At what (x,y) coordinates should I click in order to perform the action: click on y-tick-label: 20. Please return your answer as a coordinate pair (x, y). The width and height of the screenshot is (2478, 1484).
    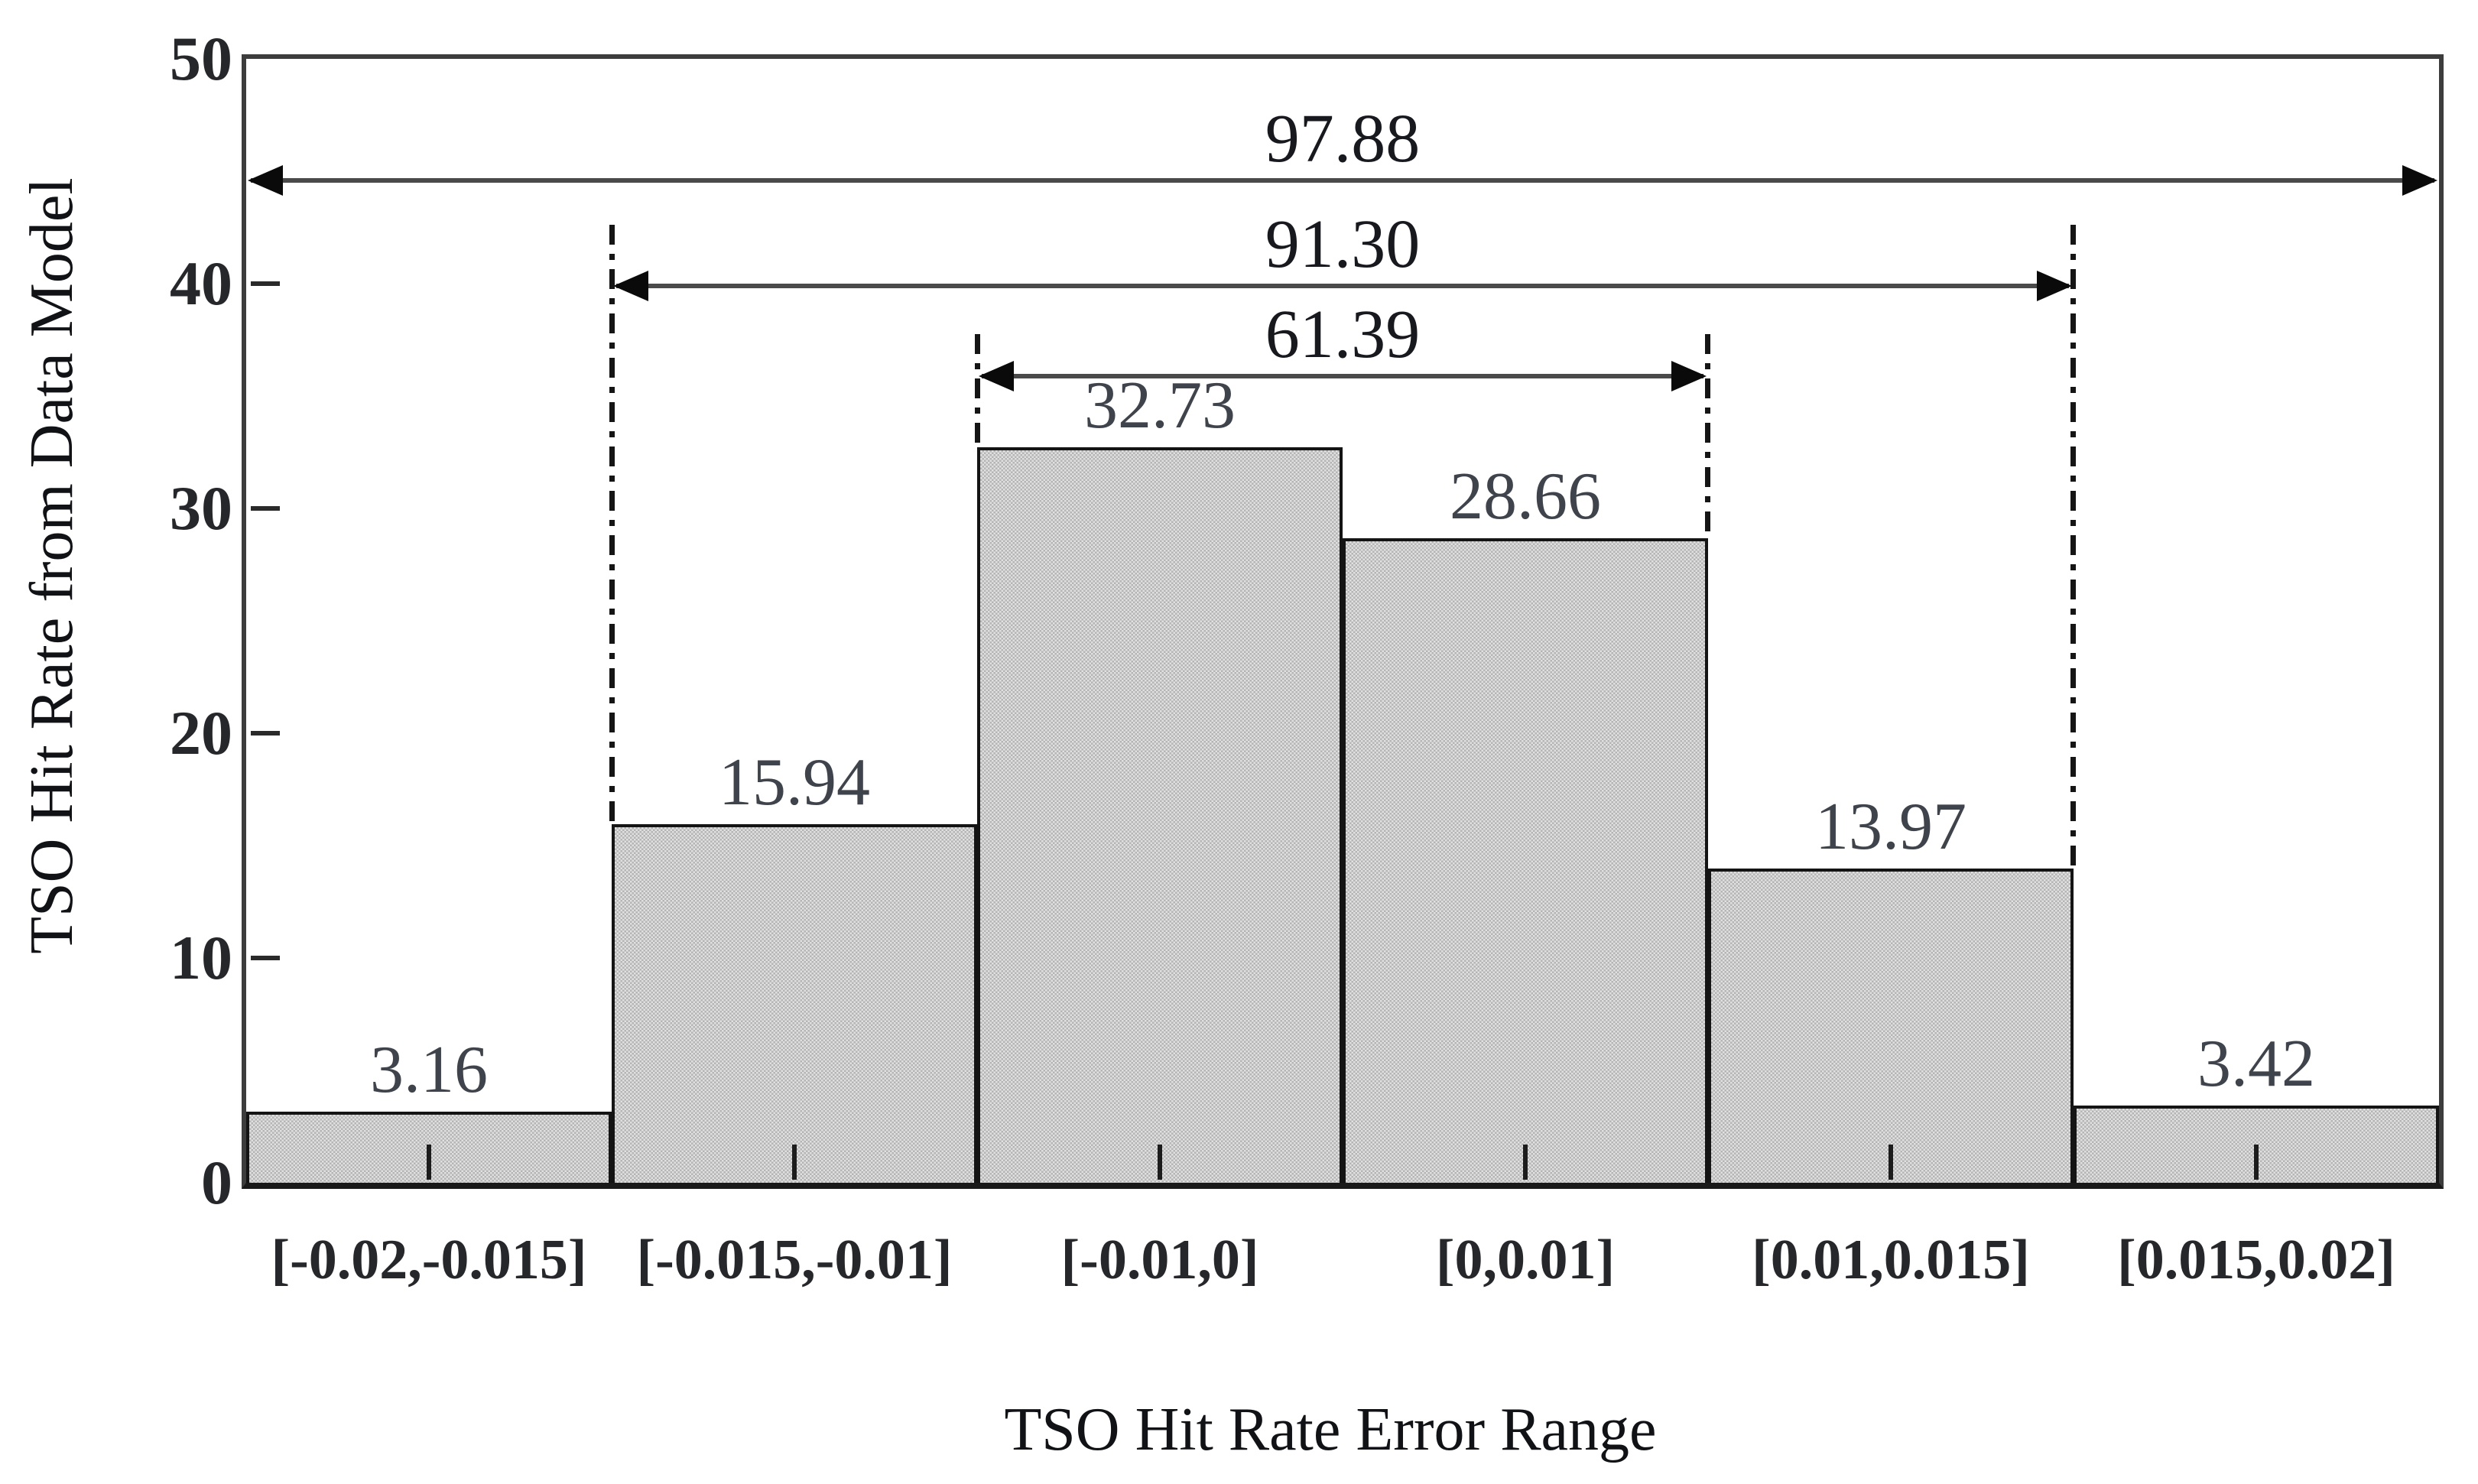
    Looking at the image, I should click on (201, 733).